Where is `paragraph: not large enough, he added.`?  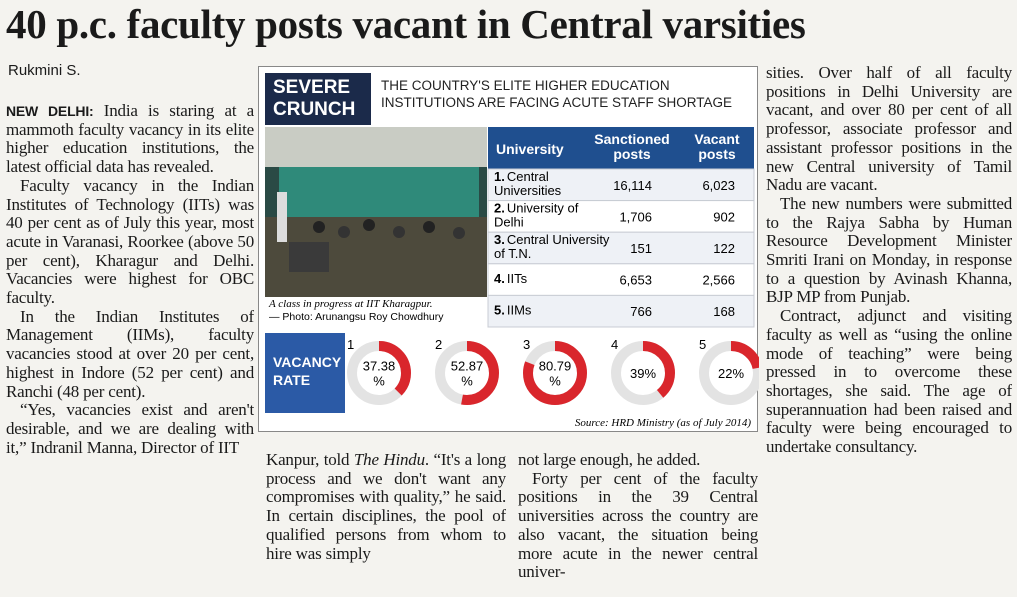
paragraph: not large enough, he added. is located at coordinates (638, 460).